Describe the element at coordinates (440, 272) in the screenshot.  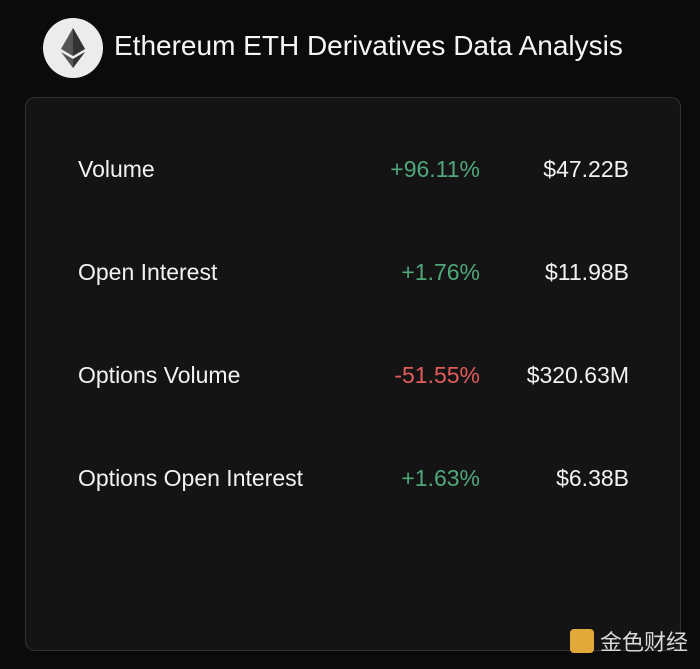
I see `change-percent: +1.76%` at that location.